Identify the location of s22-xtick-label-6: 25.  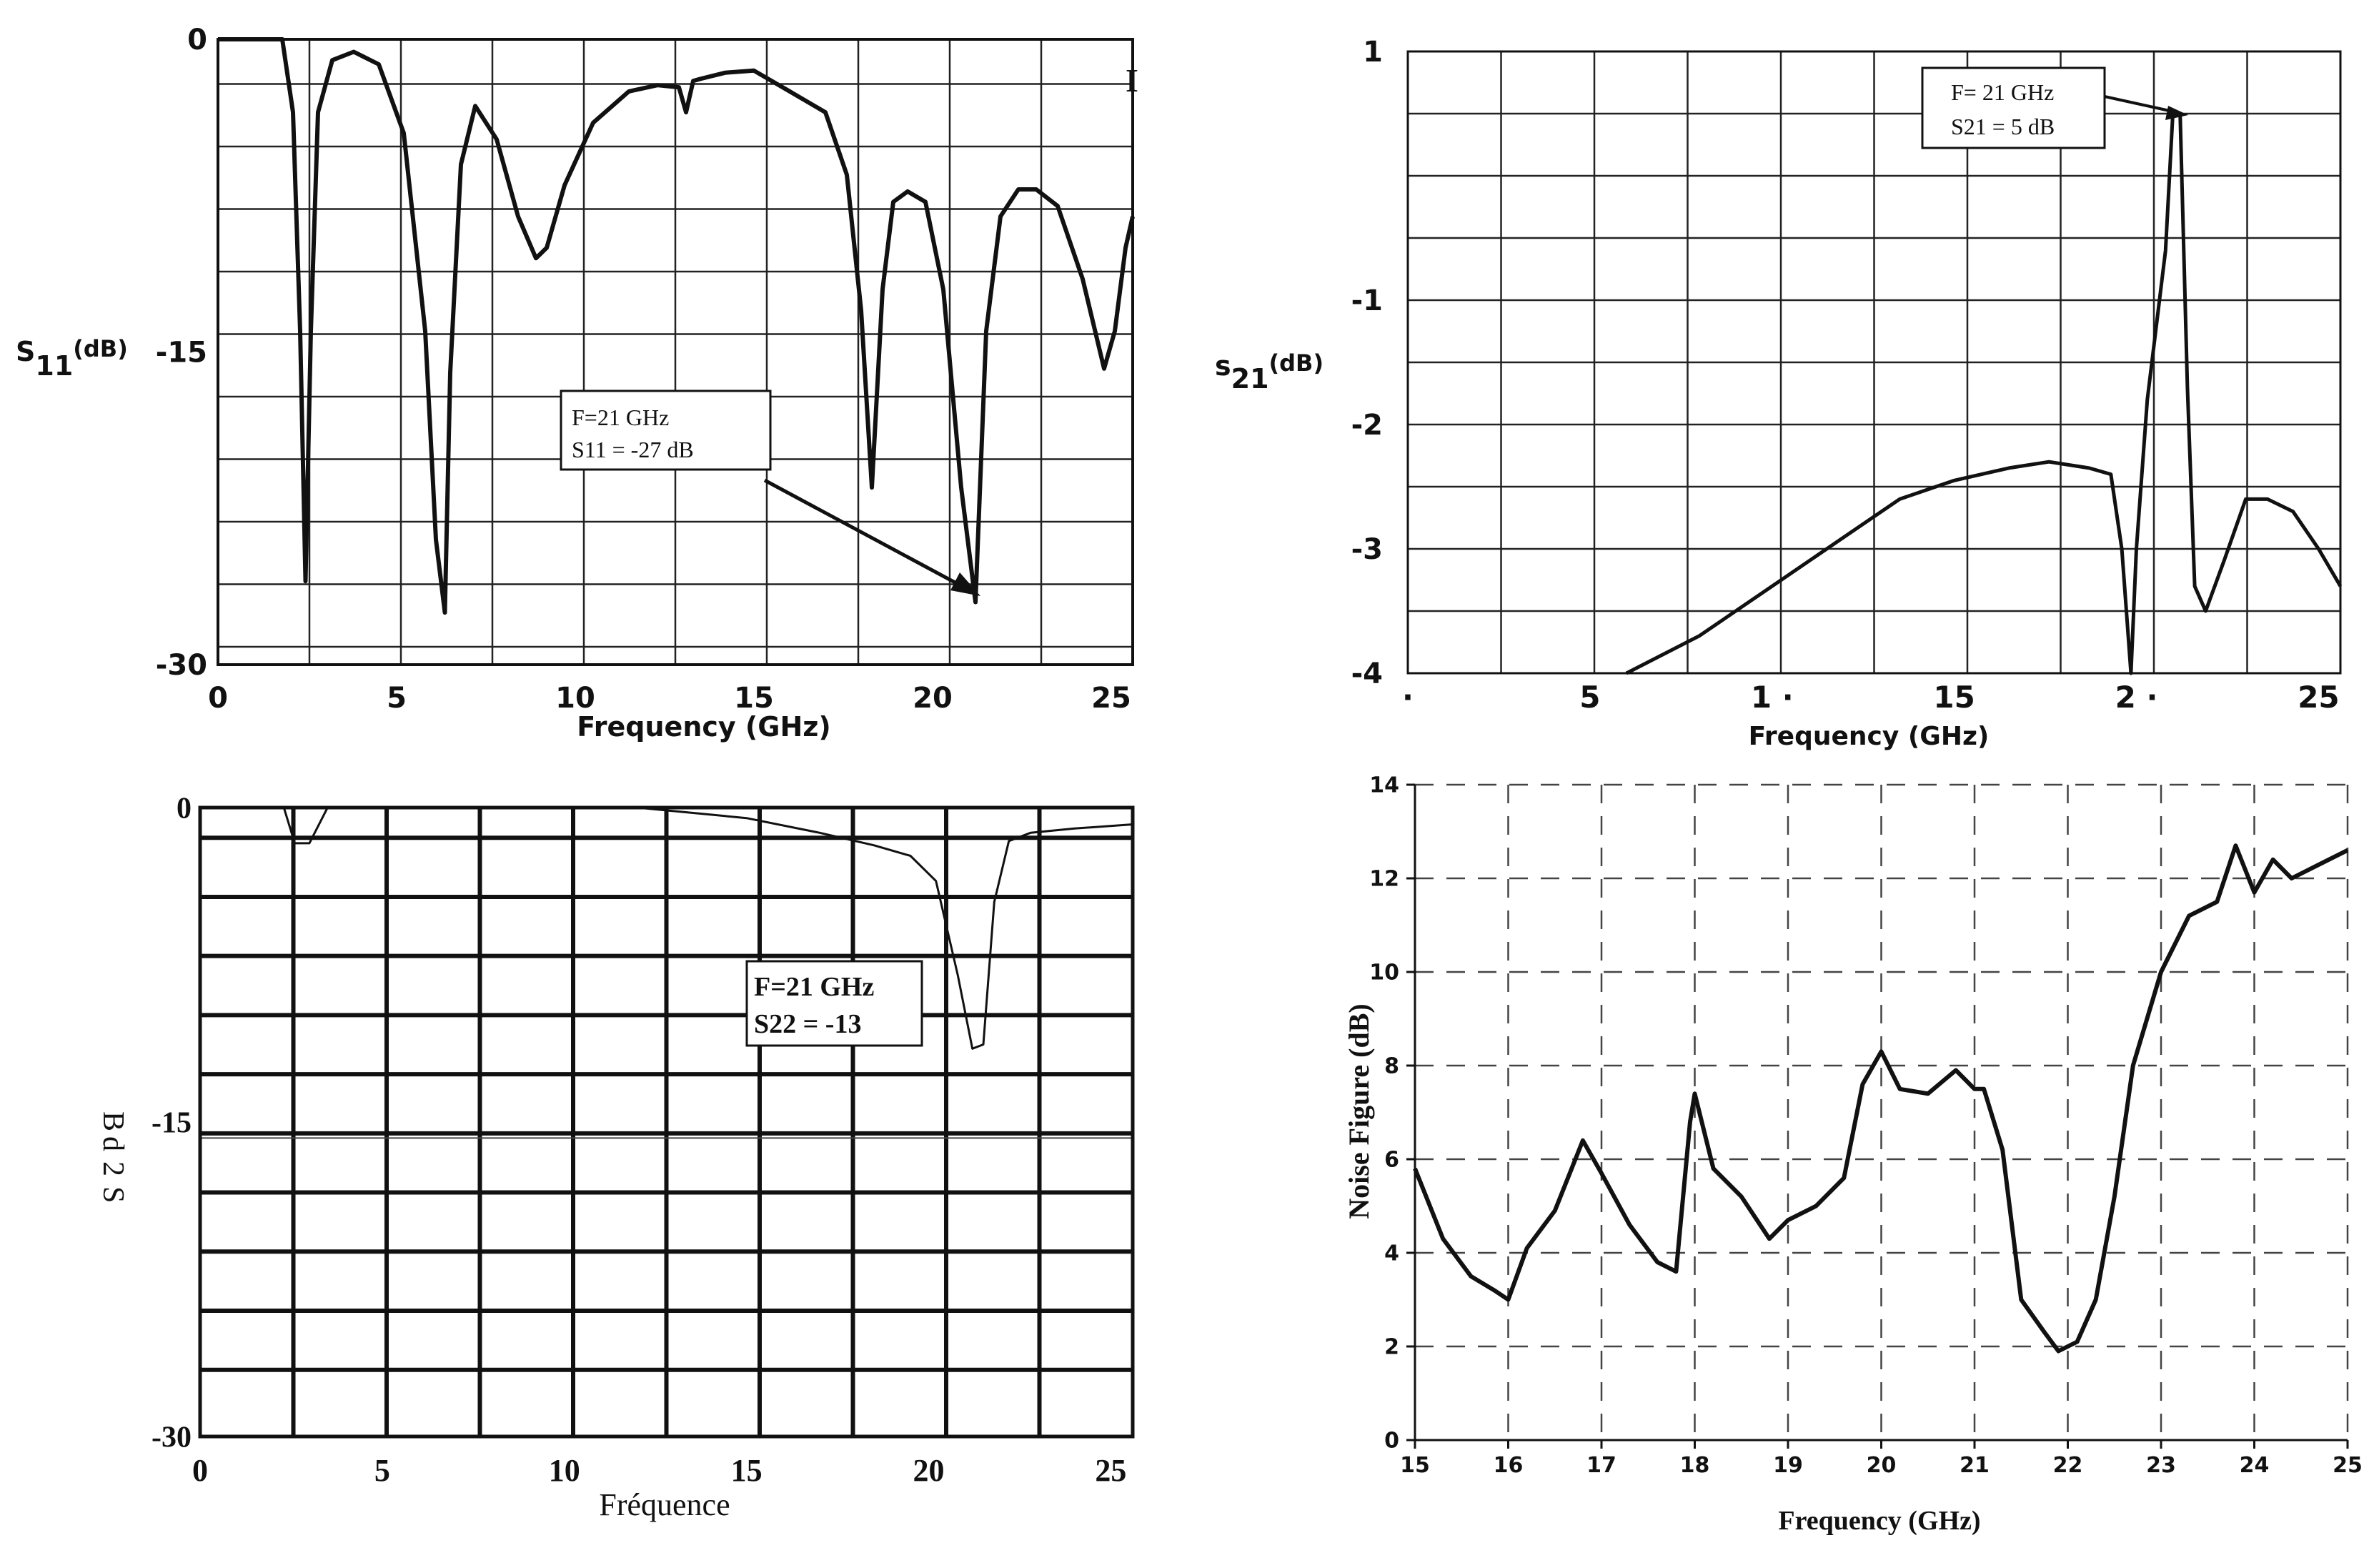
(1110, 1470).